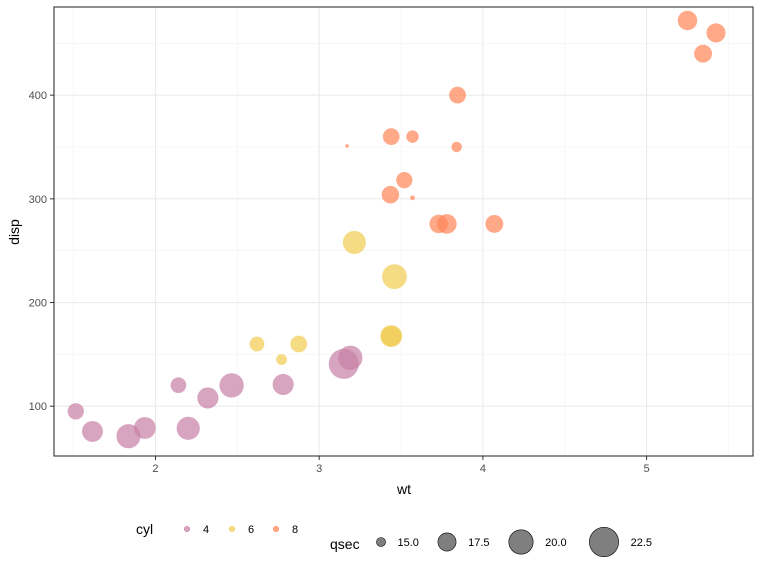  What do you see at coordinates (295, 530) in the screenshot?
I see `color-legend-label: 8` at bounding box center [295, 530].